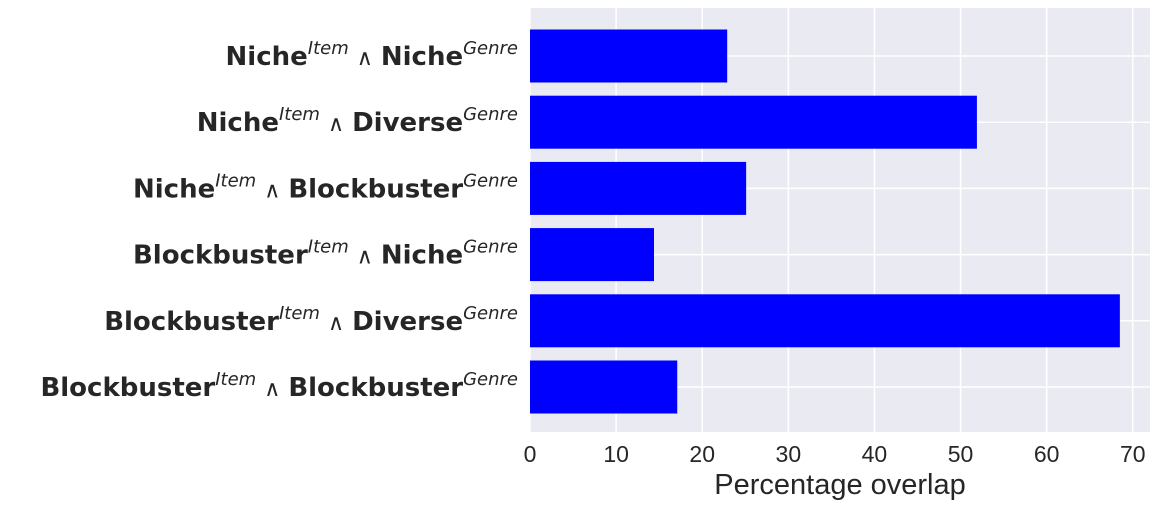 This screenshot has height=511, width=1159. What do you see at coordinates (961, 454) in the screenshot?
I see `x-tick-label: 50` at bounding box center [961, 454].